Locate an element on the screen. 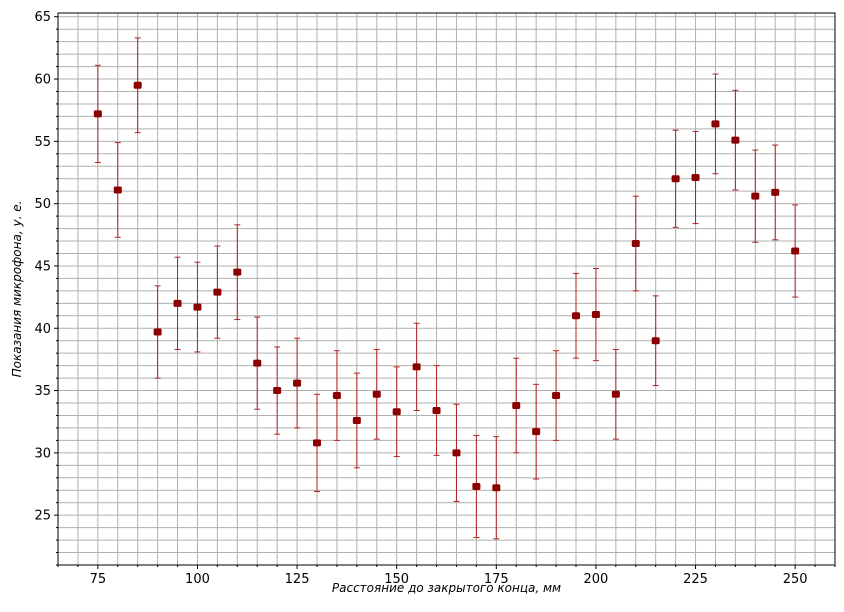 The height and width of the screenshot is (612, 844). y-tick-label: 50 is located at coordinates (42, 204).